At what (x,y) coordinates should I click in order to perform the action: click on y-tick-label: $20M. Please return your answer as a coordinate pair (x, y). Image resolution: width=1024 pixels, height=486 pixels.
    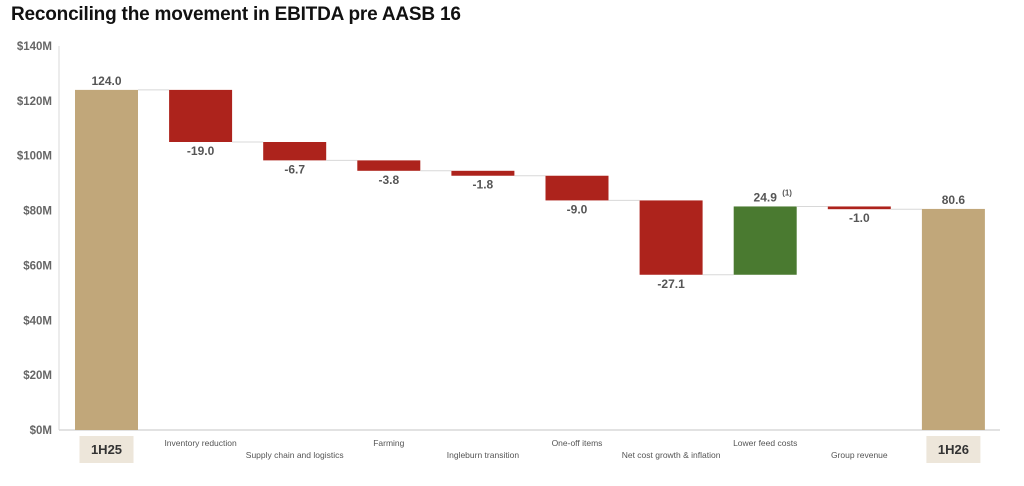
    Looking at the image, I should click on (37, 376).